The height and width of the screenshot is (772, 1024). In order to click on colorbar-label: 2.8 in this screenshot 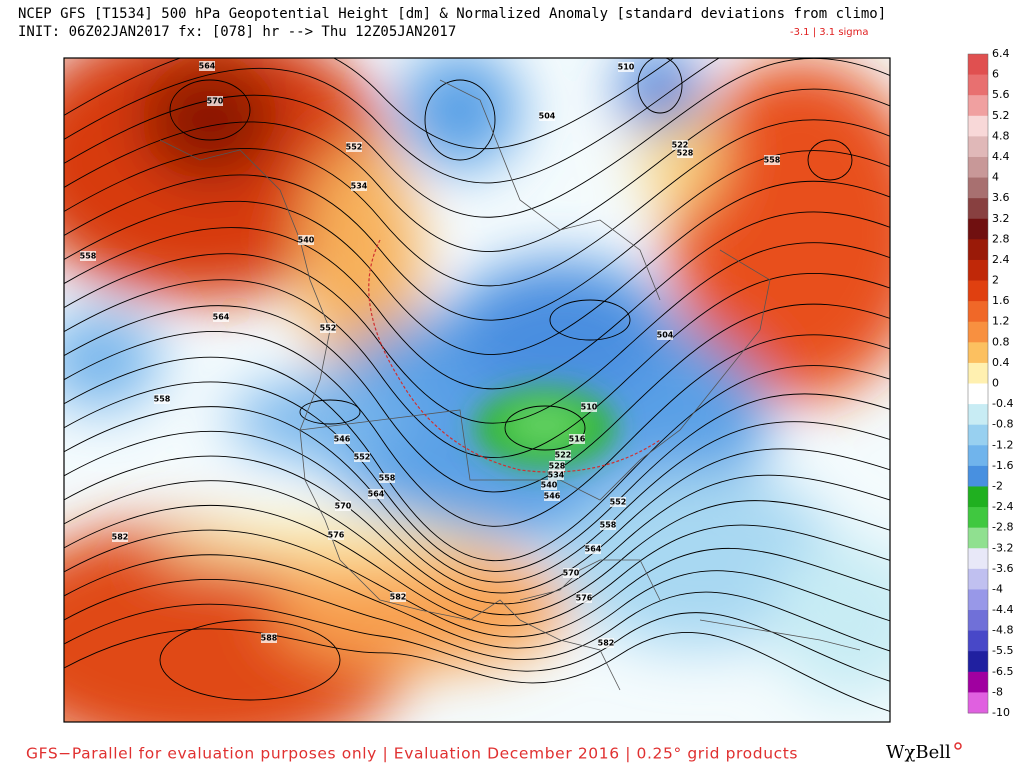, I will do `click(1001, 238)`.